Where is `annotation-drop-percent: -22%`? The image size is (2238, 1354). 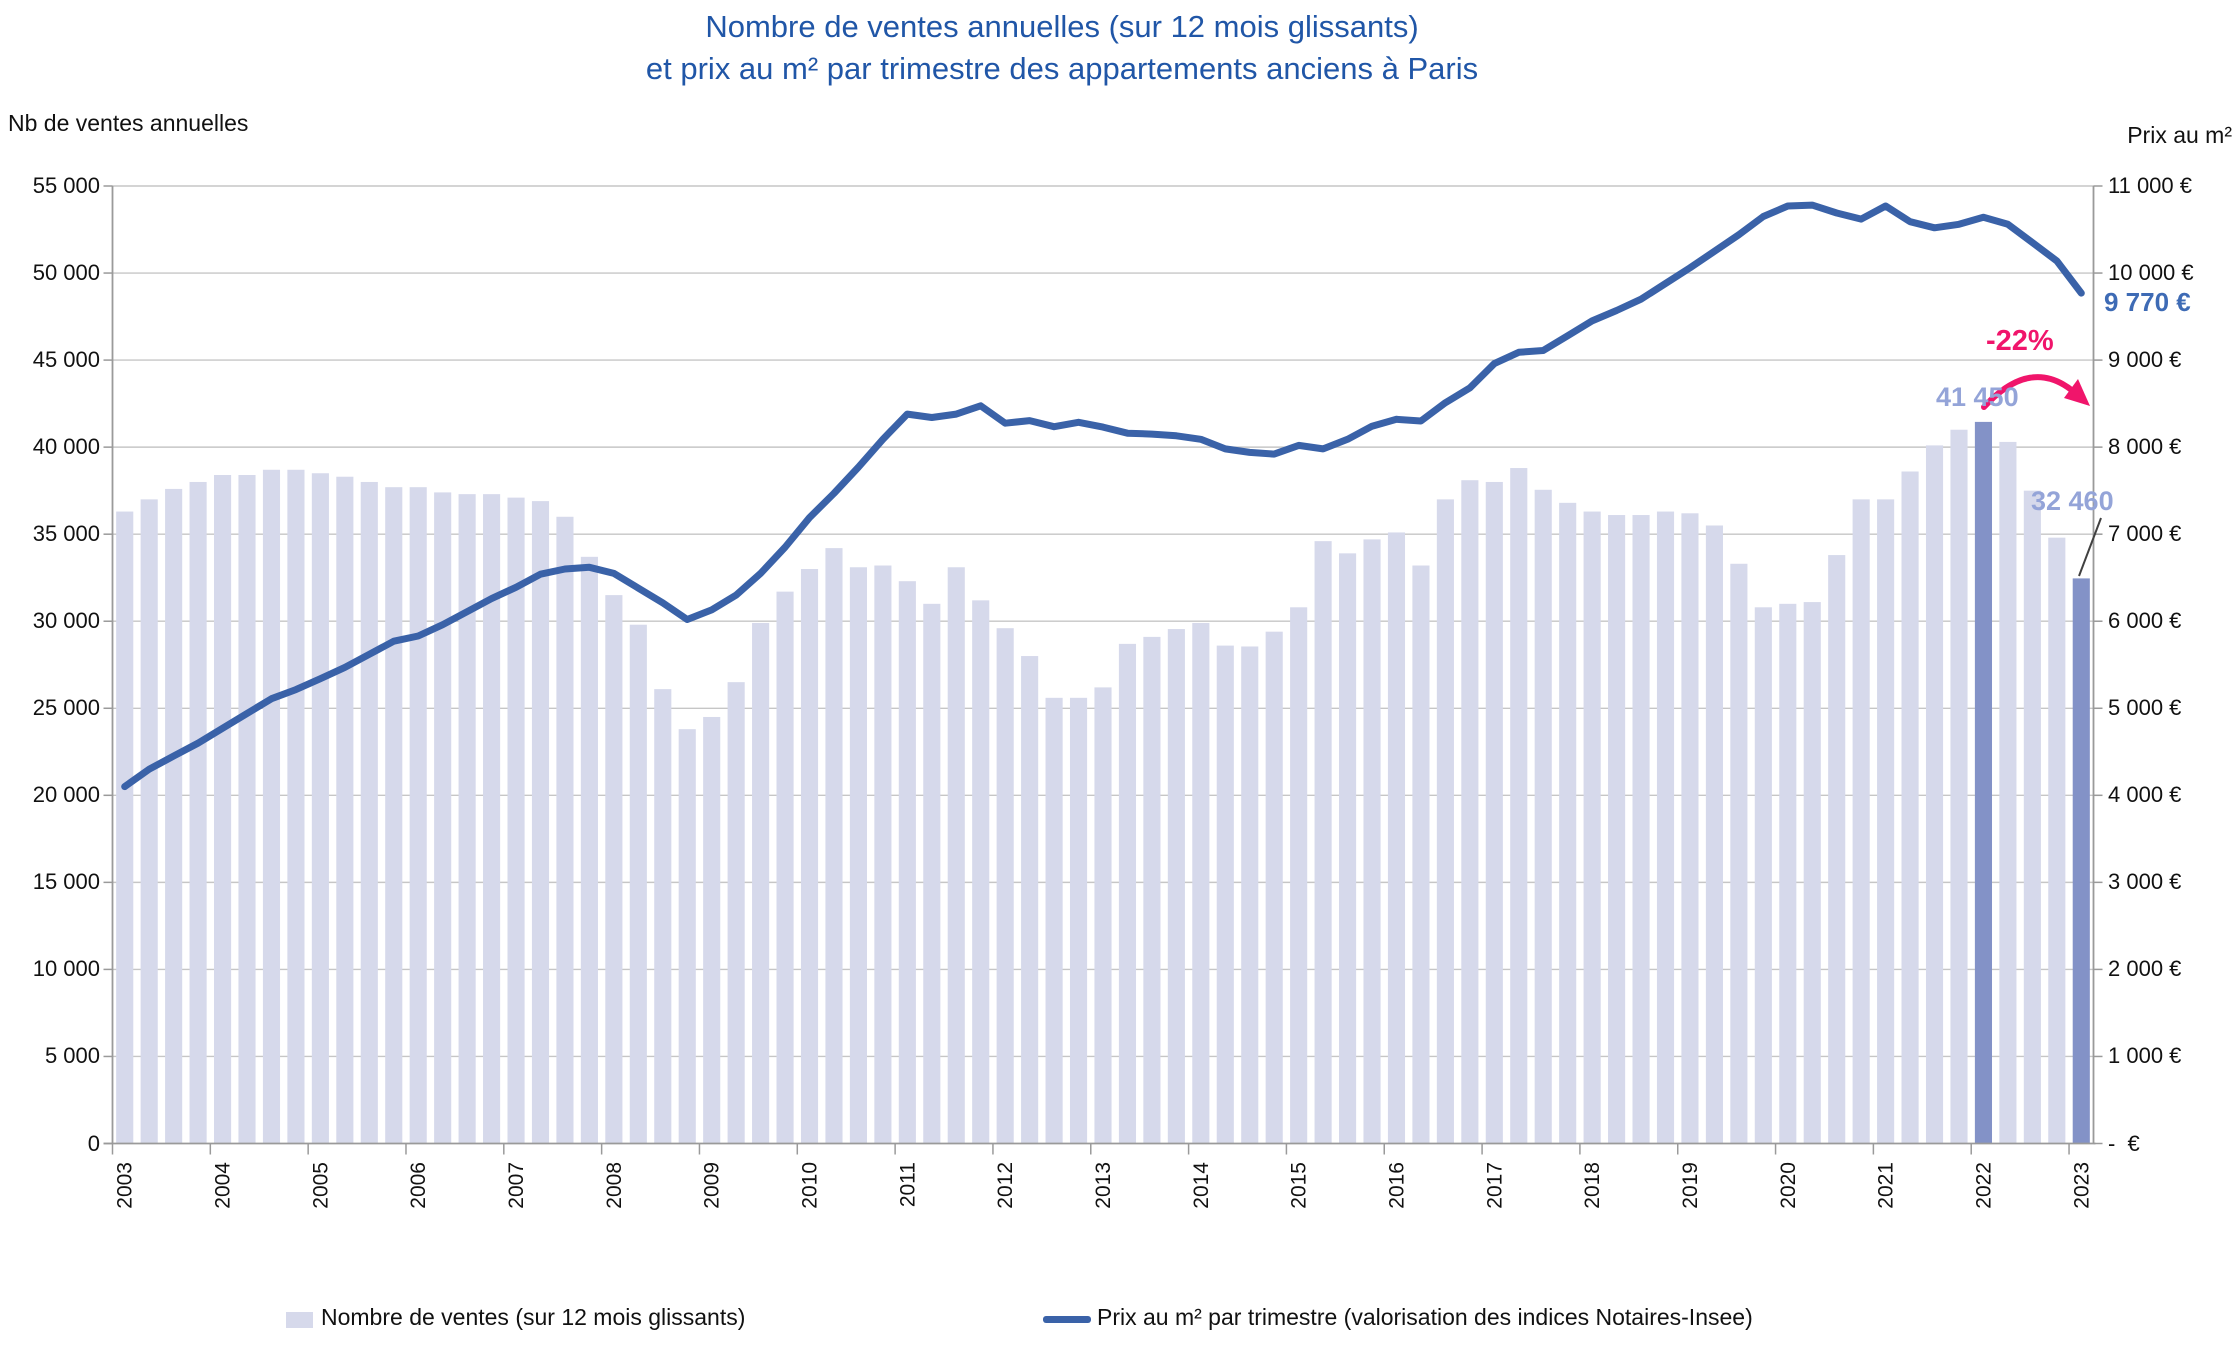 annotation-drop-percent: -22% is located at coordinates (2020, 341).